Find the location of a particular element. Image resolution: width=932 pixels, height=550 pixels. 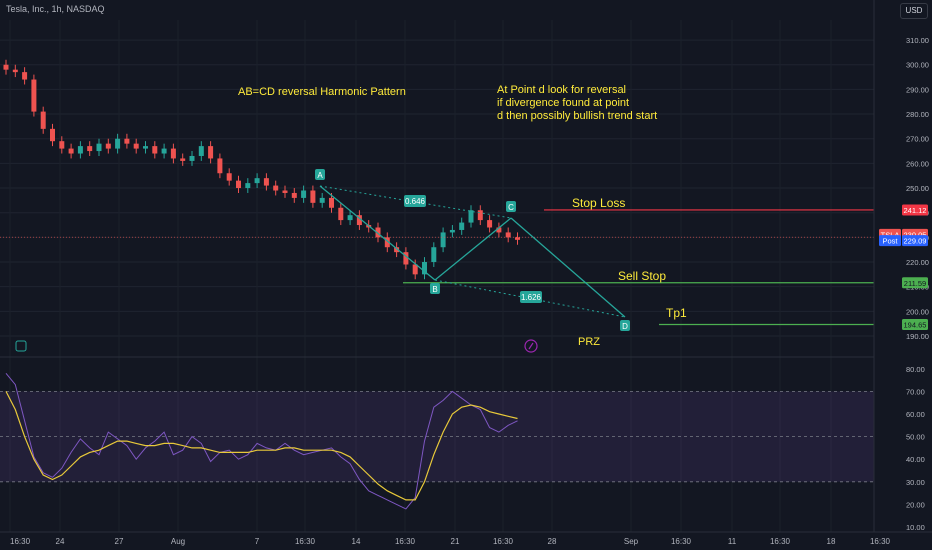

point-label-b: B is located at coordinates (435, 288).